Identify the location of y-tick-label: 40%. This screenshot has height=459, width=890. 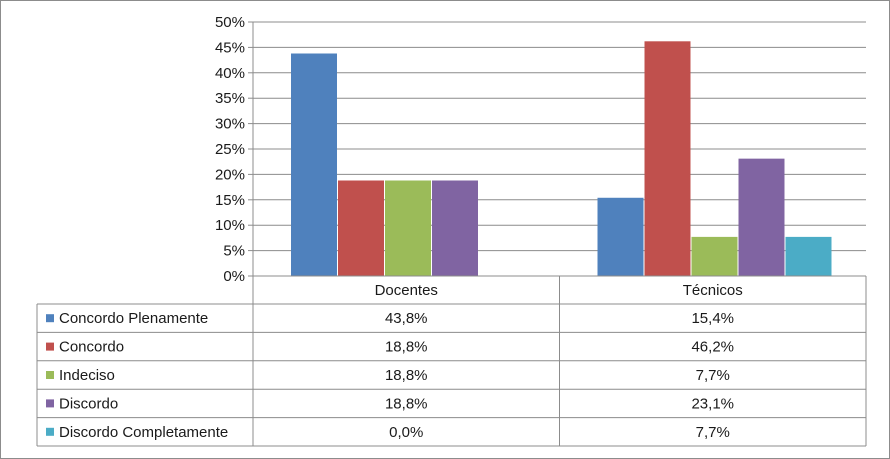
(230, 73).